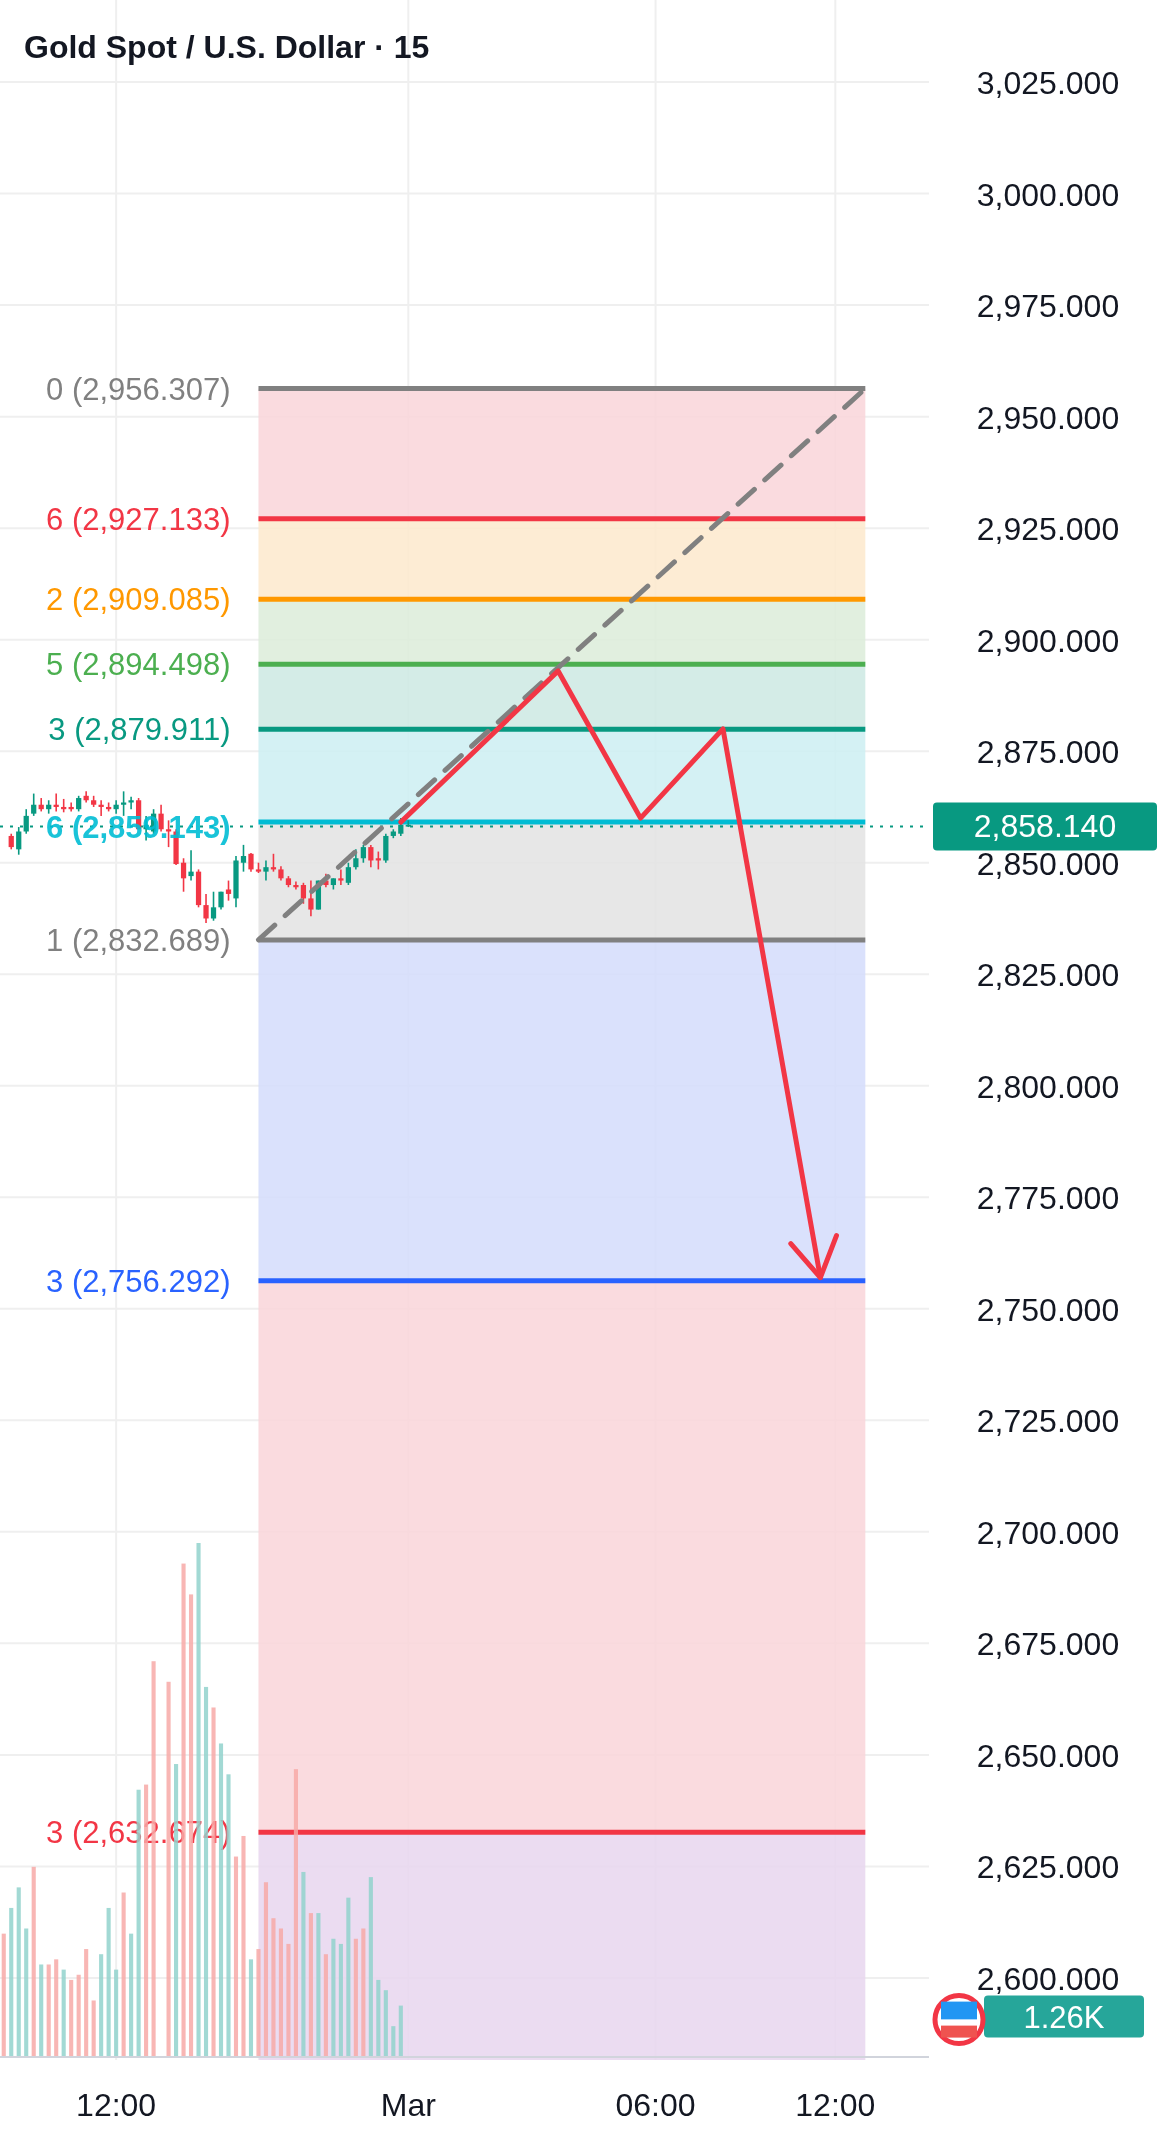 Image resolution: width=1170 pixels, height=2142 pixels. Describe the element at coordinates (138, 1281) in the screenshot. I see `ref-line-label: 3 (2,756.292)` at that location.